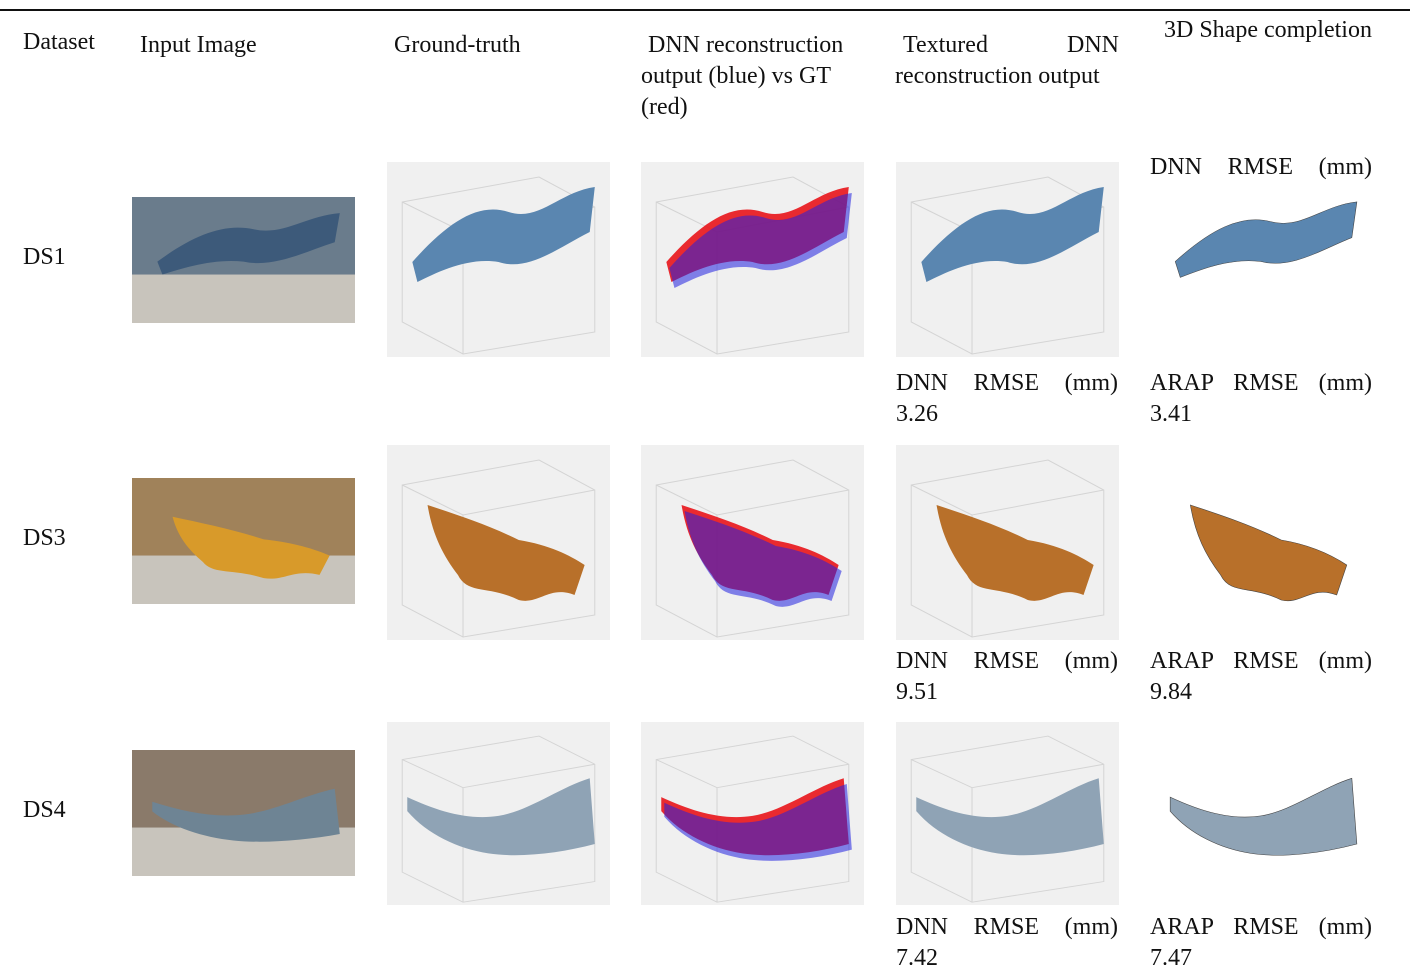 Image resolution: width=1410 pixels, height=974 pixels. Describe the element at coordinates (917, 692) in the screenshot. I see `dnn-rmse-value: 9.51` at that location.